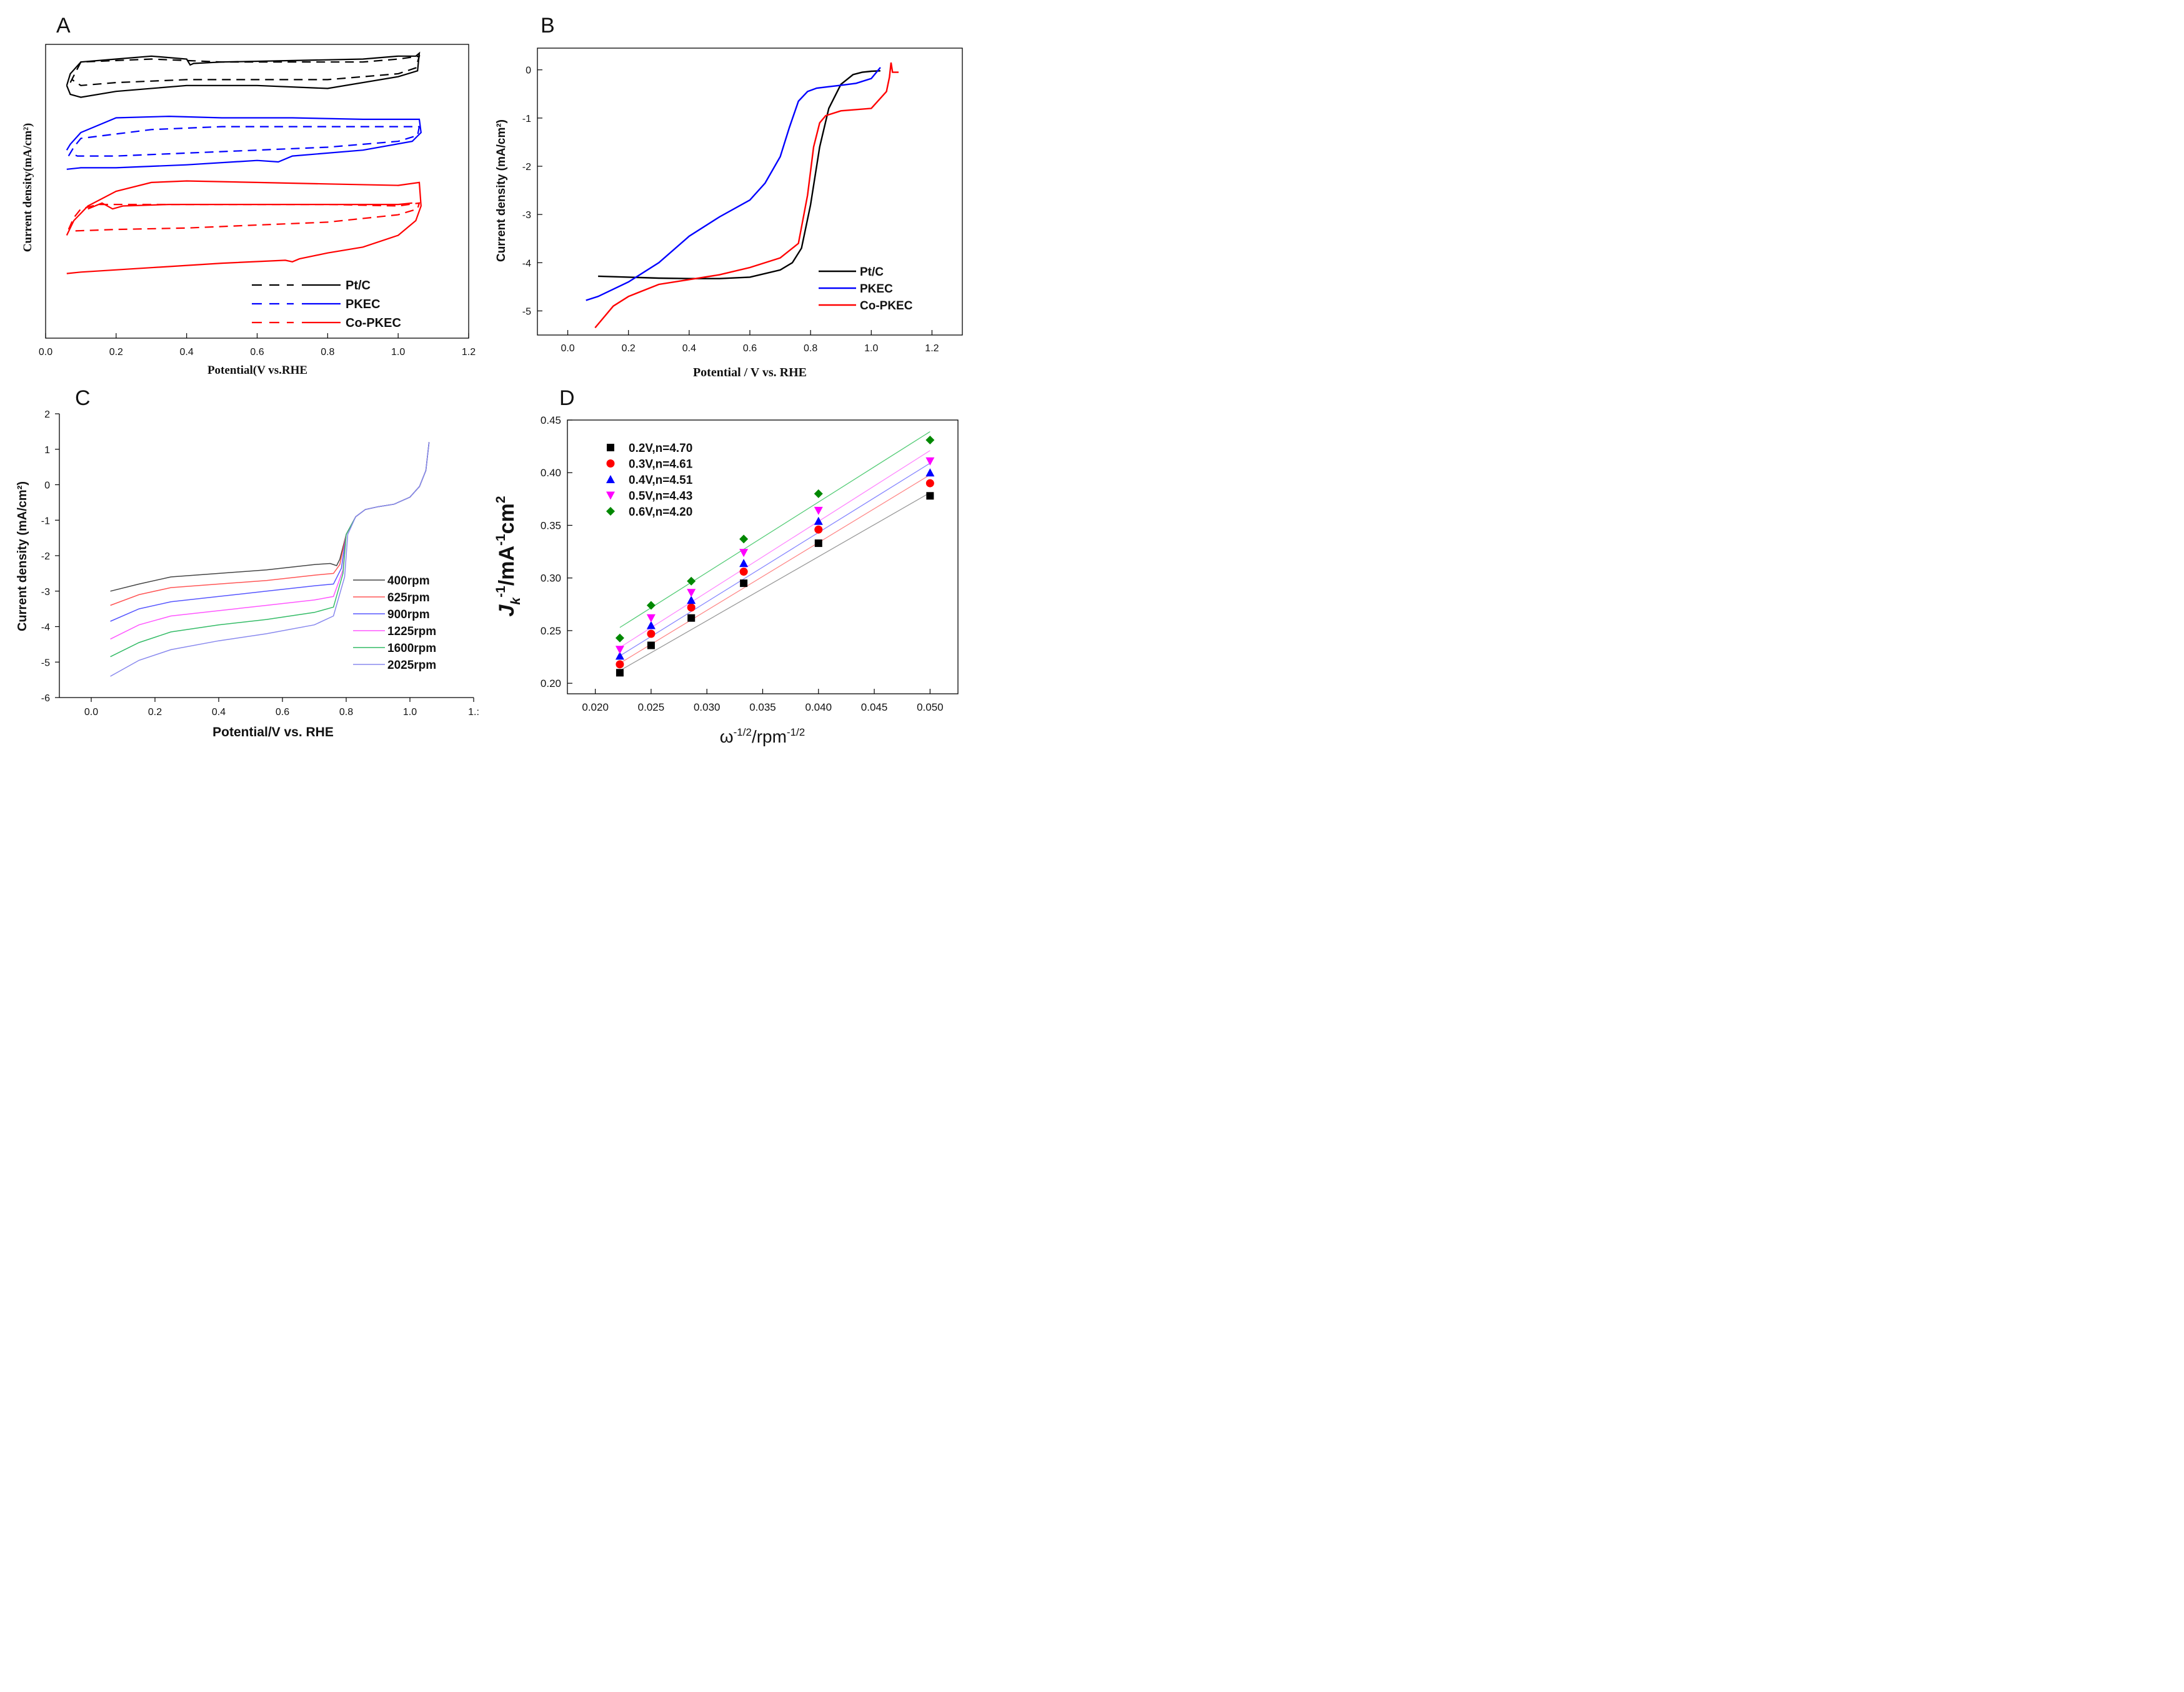  Describe the element at coordinates (508, 556) in the screenshot. I see `panel-d-y-label: Jk-1/mA-1cm2` at that location.